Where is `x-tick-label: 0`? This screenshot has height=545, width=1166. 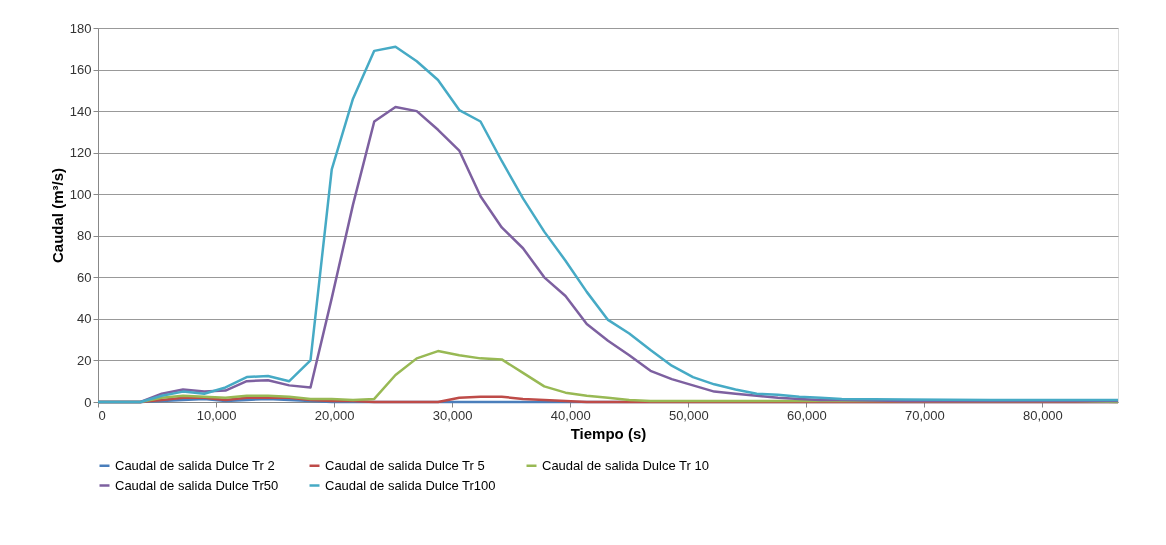
x-tick-label: 0 is located at coordinates (102, 415).